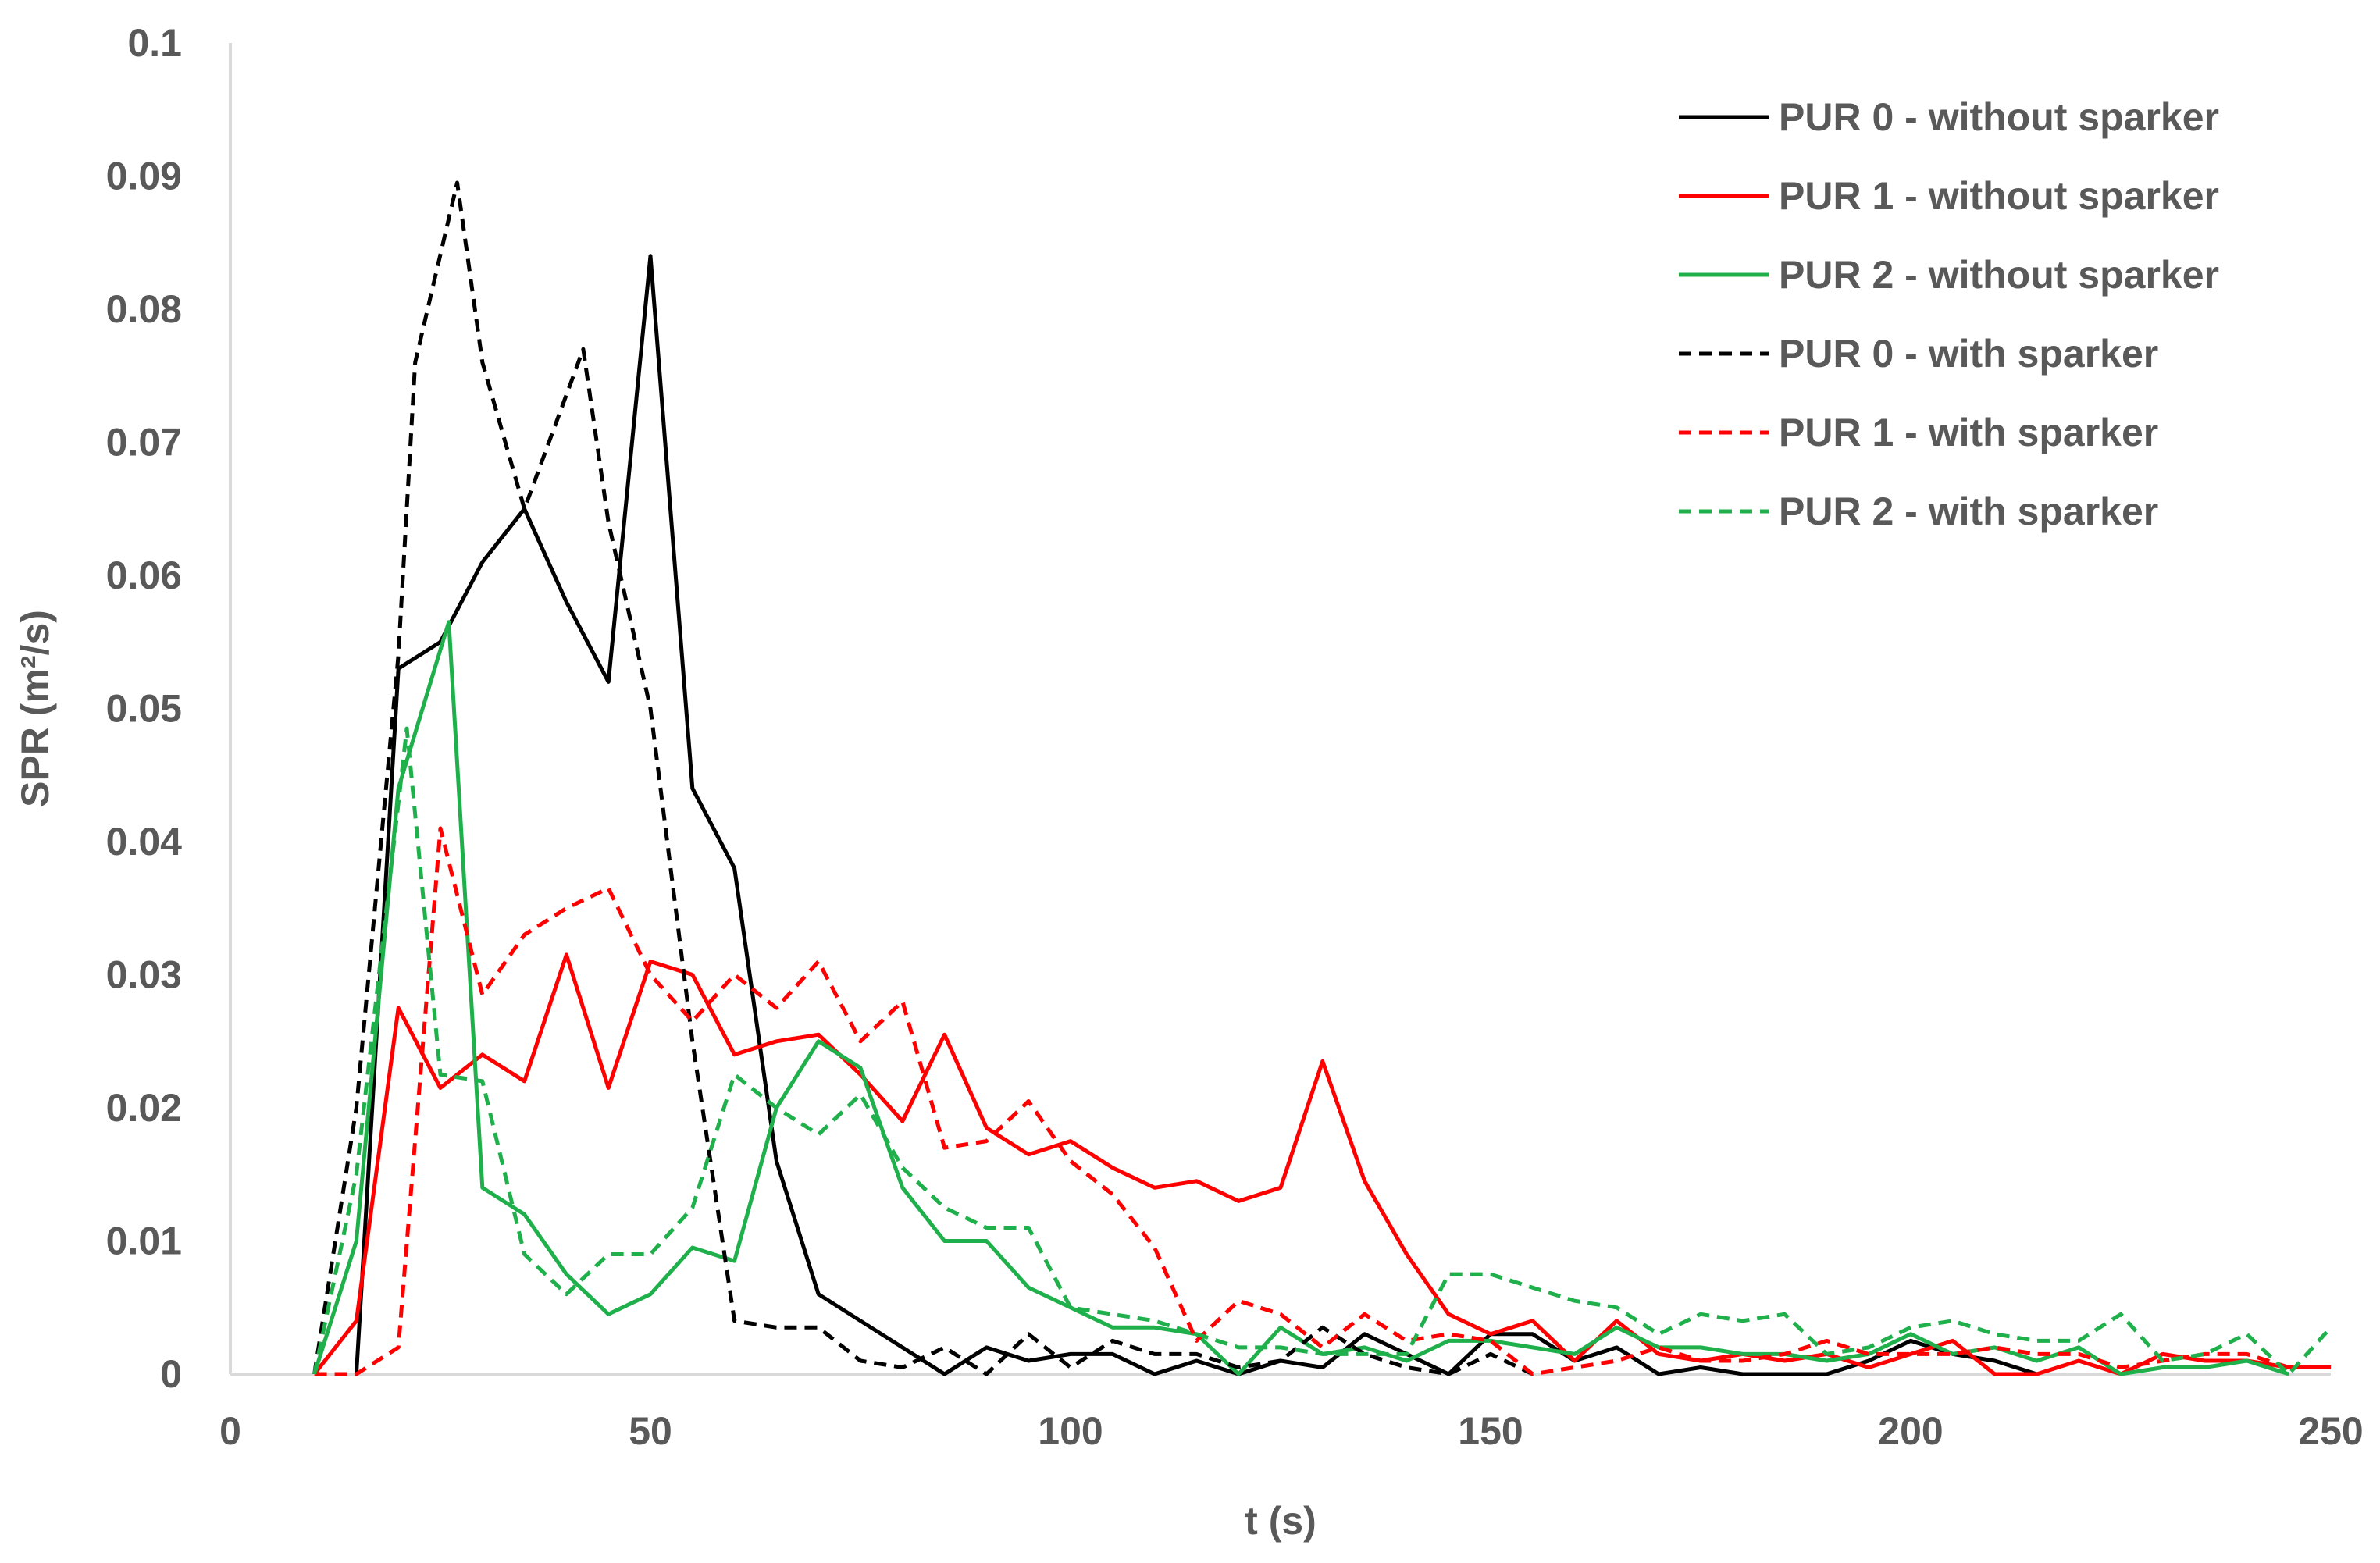  Describe the element at coordinates (144, 576) in the screenshot. I see `y-tick-label: 0.06` at that location.